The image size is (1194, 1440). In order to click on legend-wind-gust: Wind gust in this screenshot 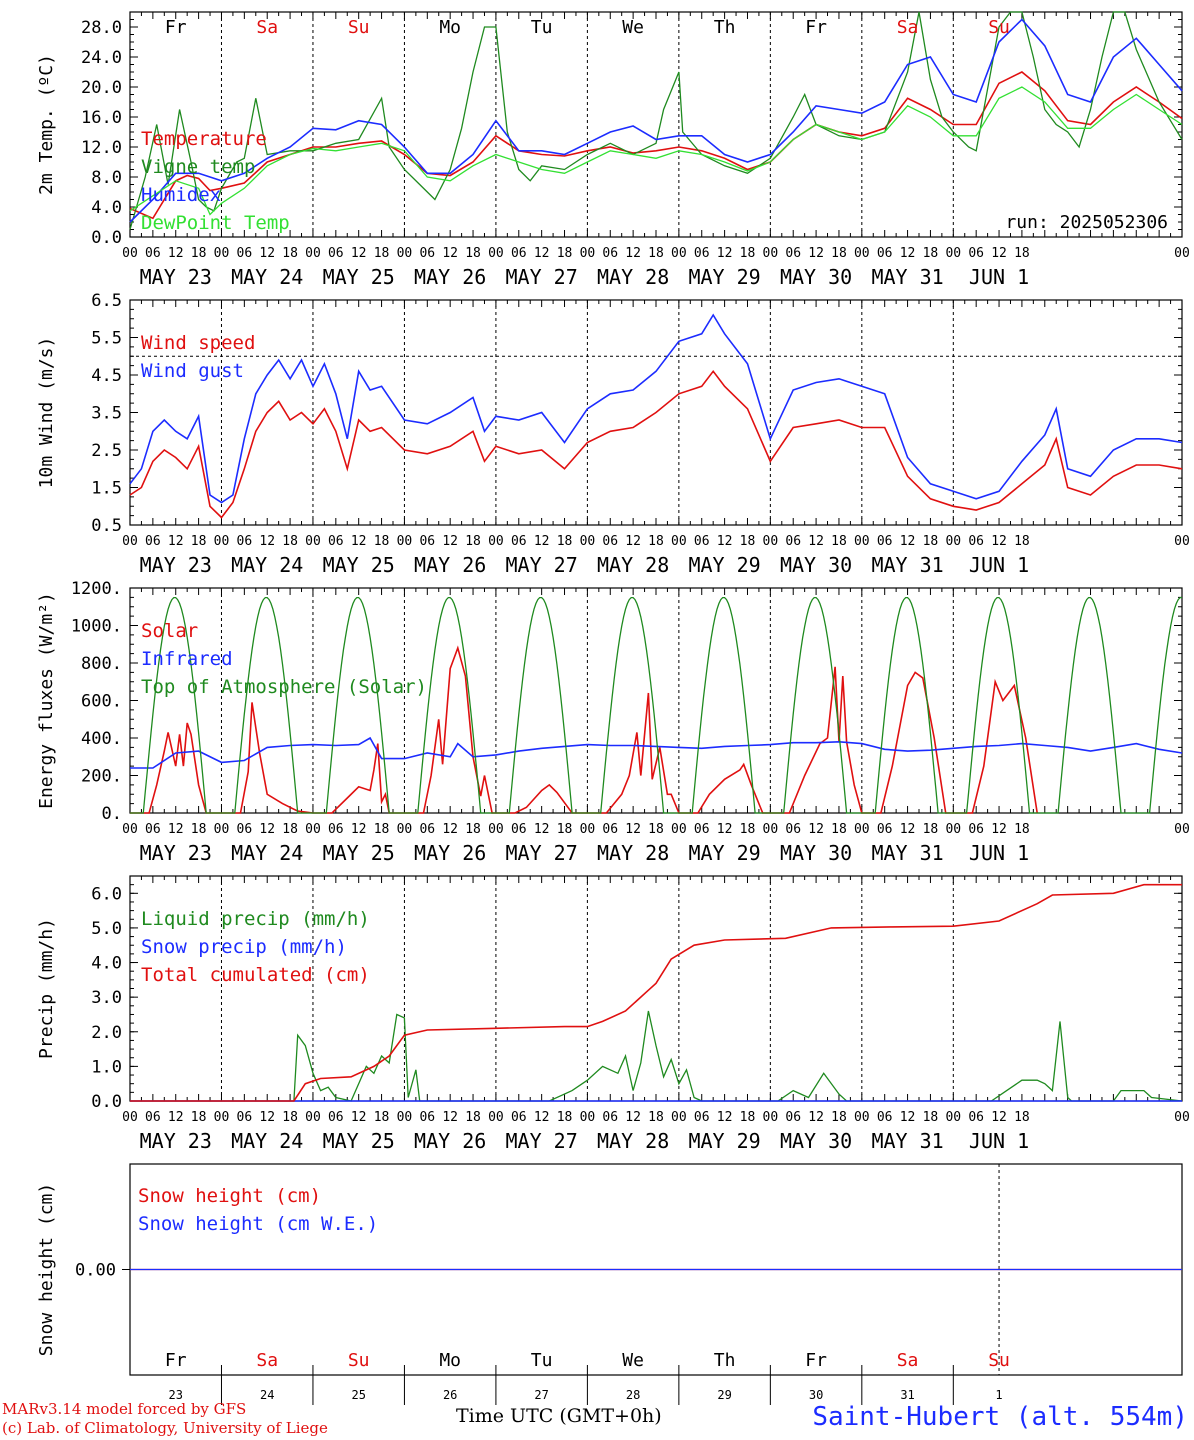, I will do `click(192, 371)`.